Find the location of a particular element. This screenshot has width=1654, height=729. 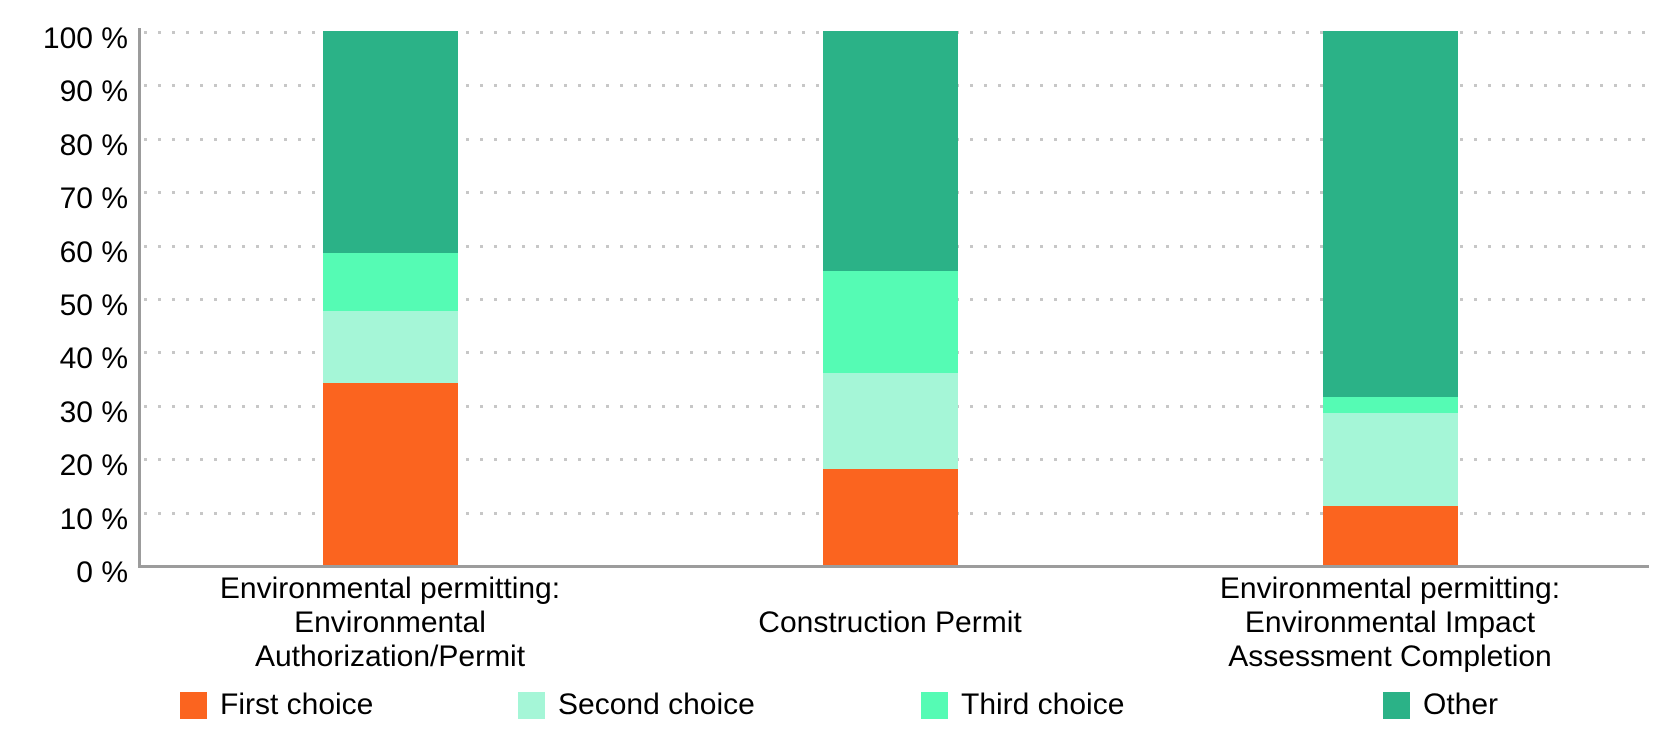

legend-item-first-choice: First choice is located at coordinates (277, 704).